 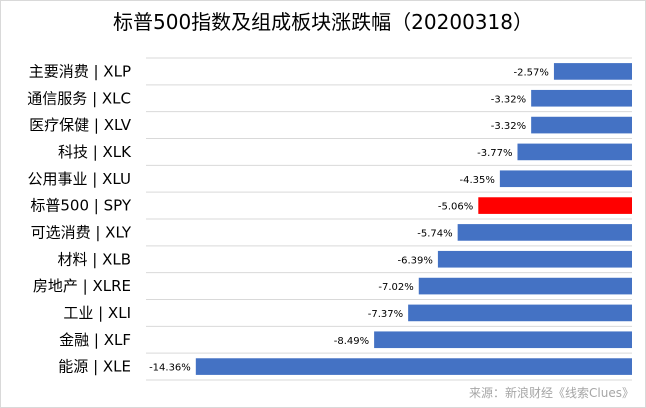 What do you see at coordinates (323, 22) in the screenshot?
I see `chart-title: 标普500指数及组成板块涨跌幅（20200318）` at bounding box center [323, 22].